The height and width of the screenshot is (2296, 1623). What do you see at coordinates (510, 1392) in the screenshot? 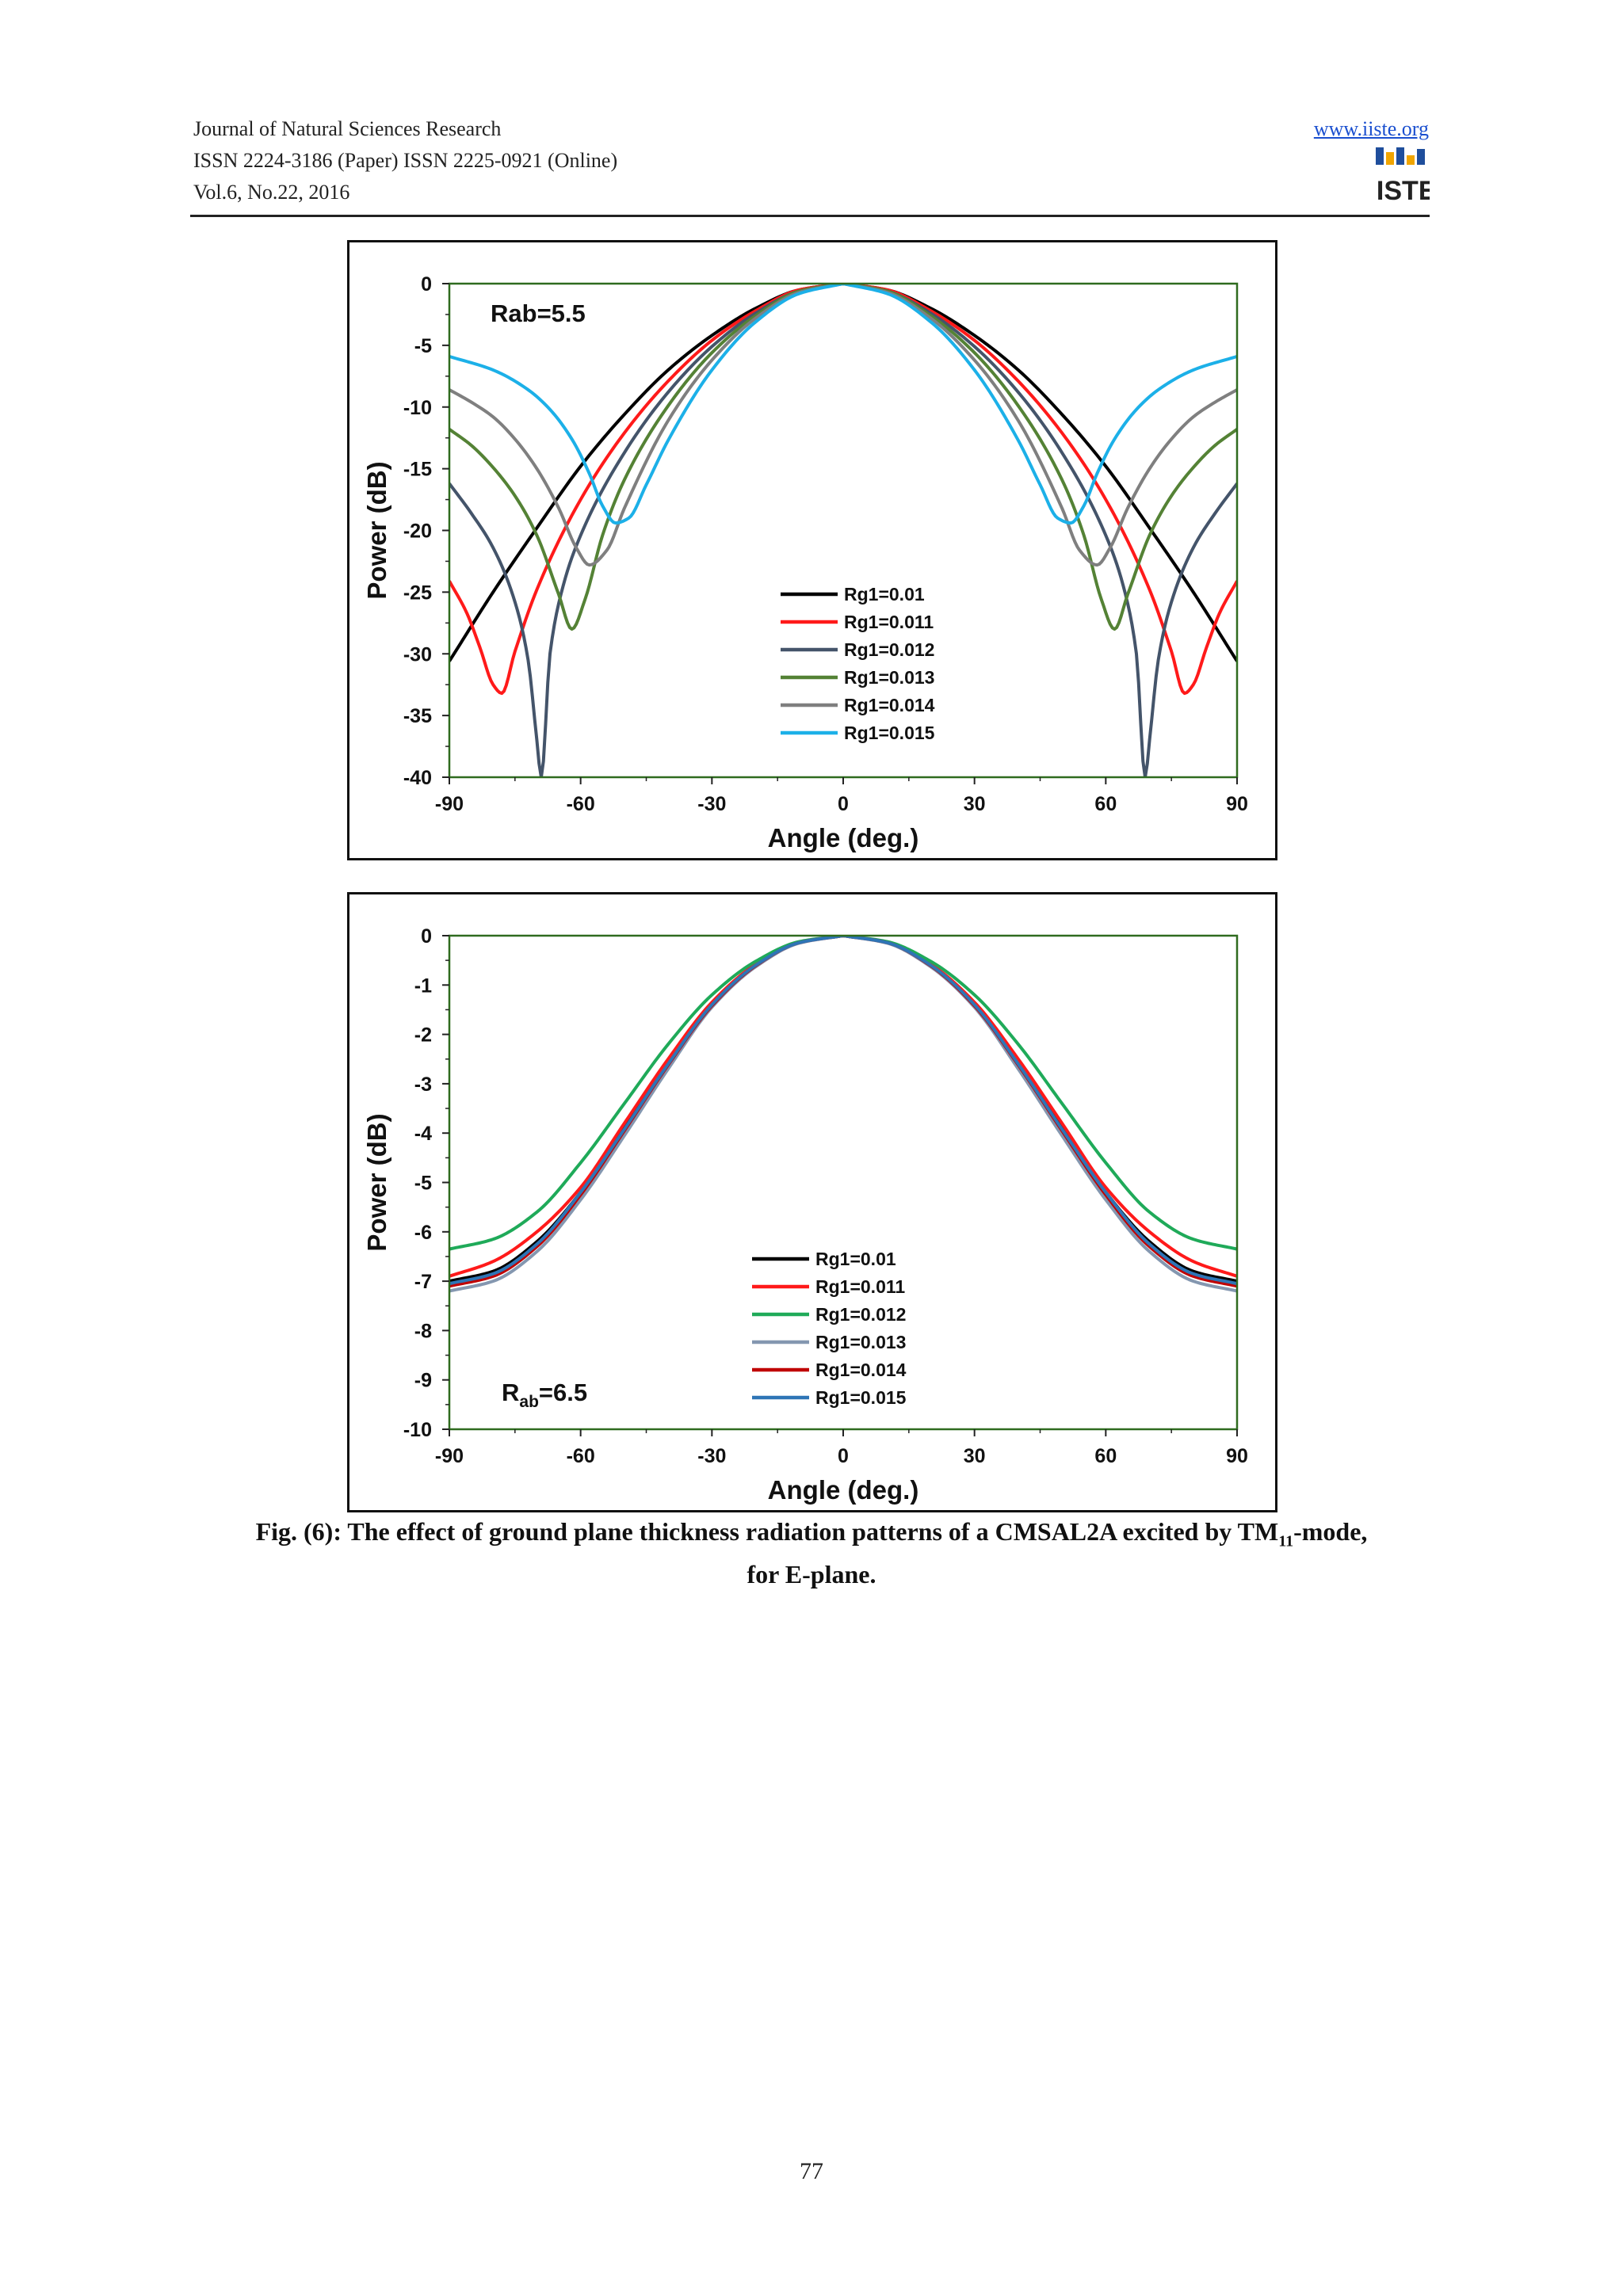
I see `annotation-main: R` at bounding box center [510, 1392].